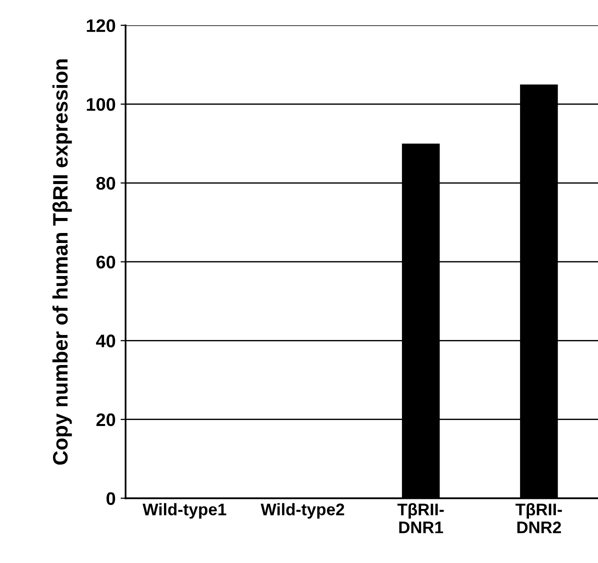 This screenshot has width=598, height=563. I want to click on y-tick-label: 80, so click(106, 183).